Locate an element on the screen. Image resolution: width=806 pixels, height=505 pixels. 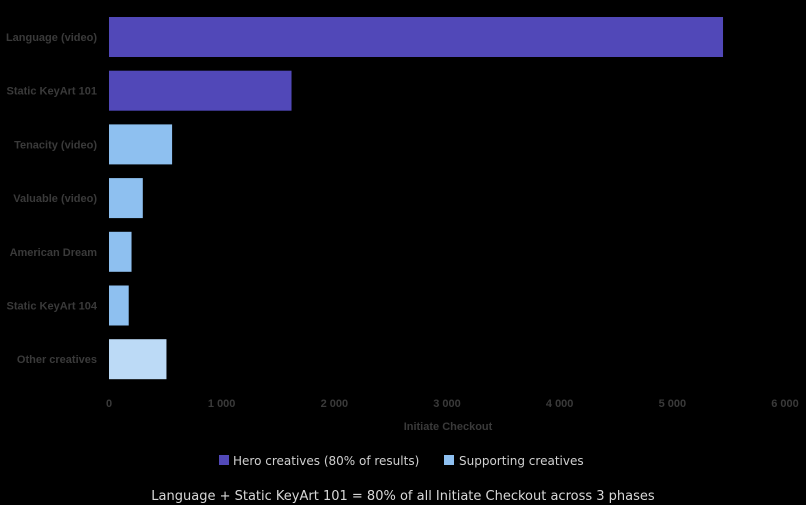
x-tick-label-2000: 2 000 is located at coordinates (335, 404).